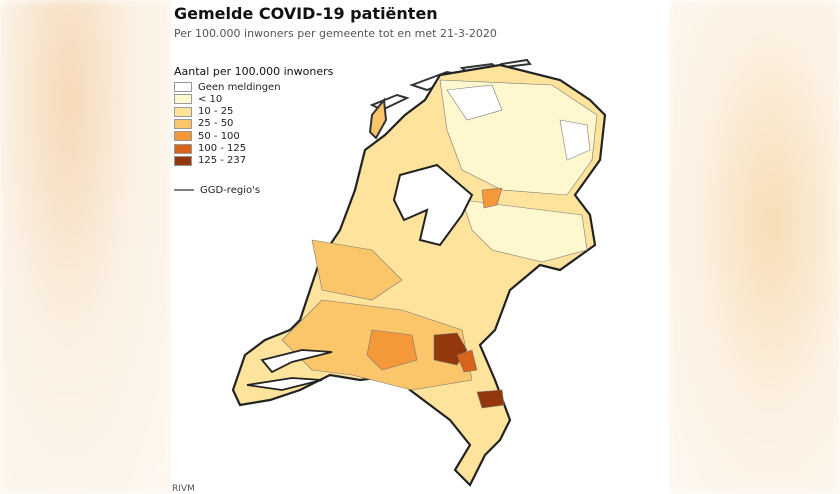 Image resolution: width=840 pixels, height=494 pixels. Describe the element at coordinates (210, 99) in the screenshot. I see `legend-label: < 10` at that location.